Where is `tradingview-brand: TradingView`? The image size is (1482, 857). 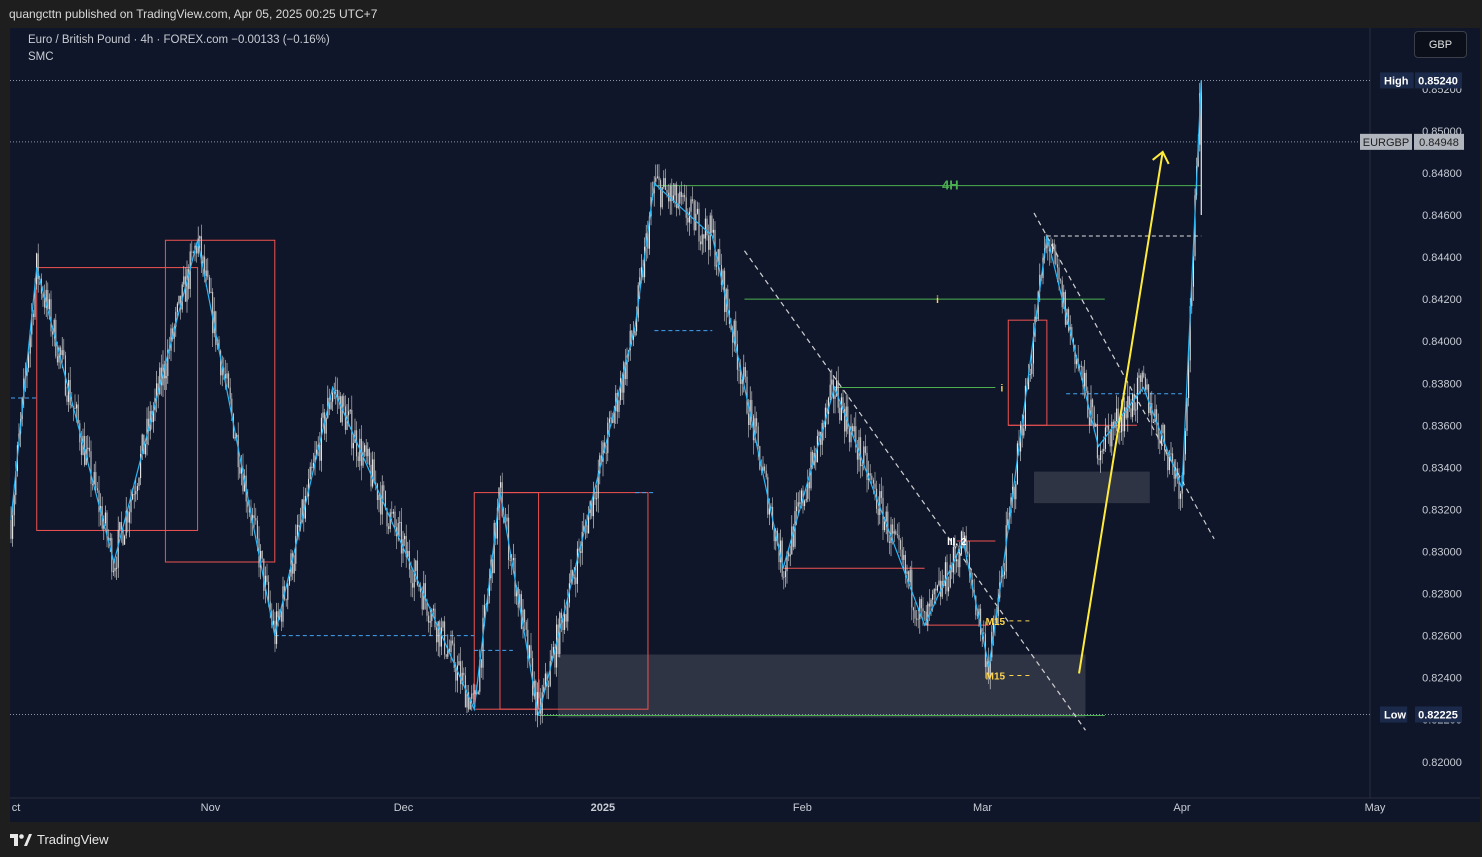 tradingview-brand: TradingView is located at coordinates (59, 839).